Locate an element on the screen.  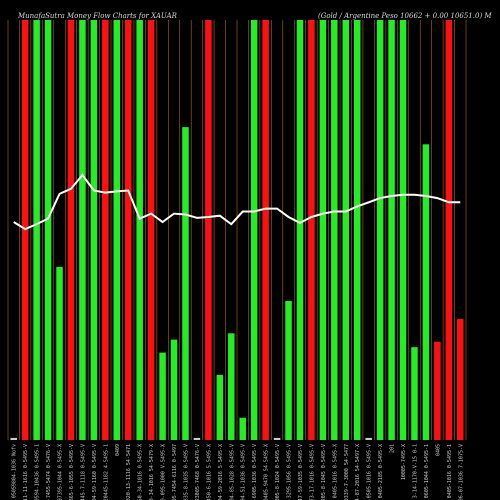
volume-bar-D16 is located at coordinates (197, 438).